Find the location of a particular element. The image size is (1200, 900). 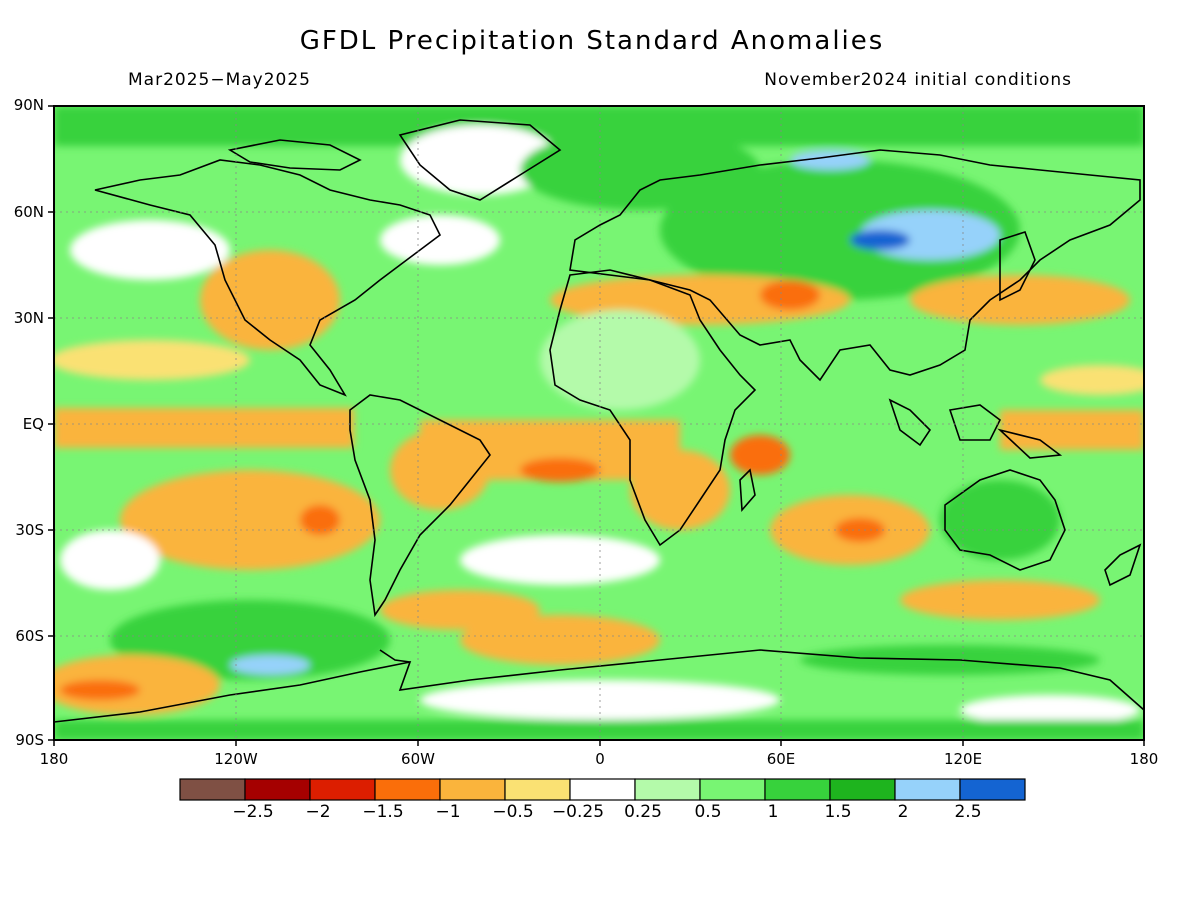

forecast-period: Mar2025−May2025 is located at coordinates (219, 80).